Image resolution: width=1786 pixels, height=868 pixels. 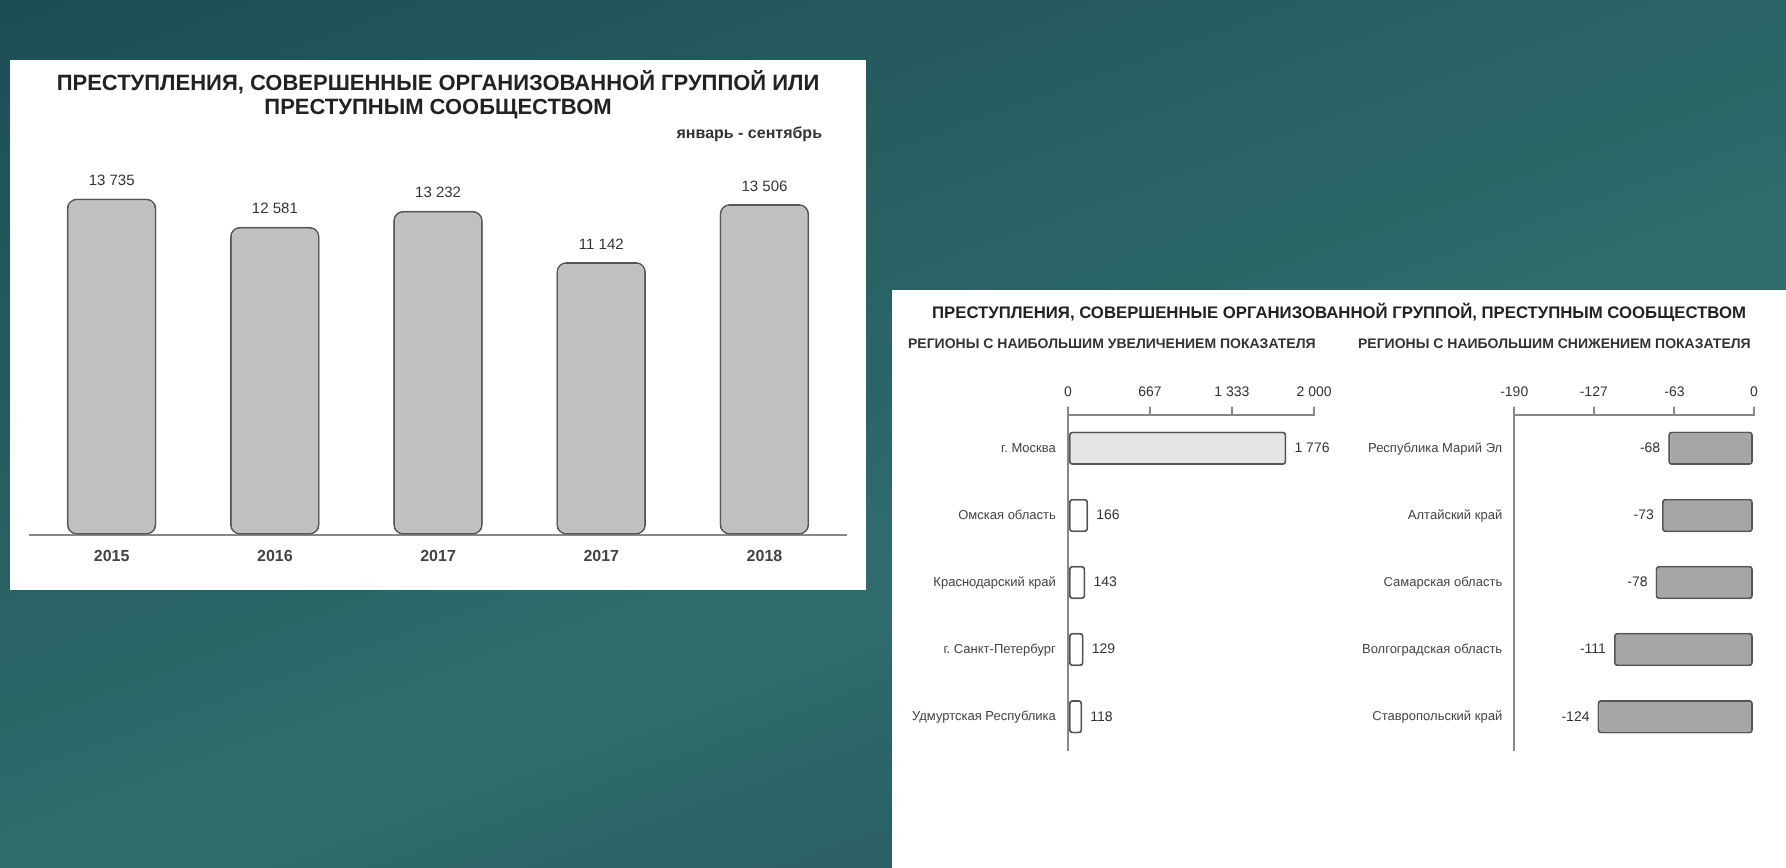 What do you see at coordinates (749, 133) in the screenshot?
I see `text: январь - сентябрь` at bounding box center [749, 133].